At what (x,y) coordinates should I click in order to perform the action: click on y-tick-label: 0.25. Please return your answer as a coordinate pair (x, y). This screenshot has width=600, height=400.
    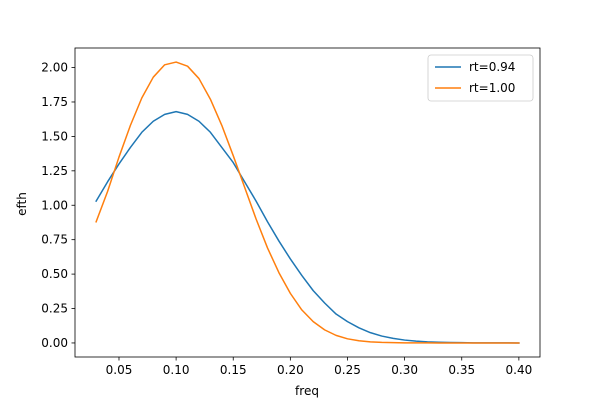
    Looking at the image, I should click on (54, 309).